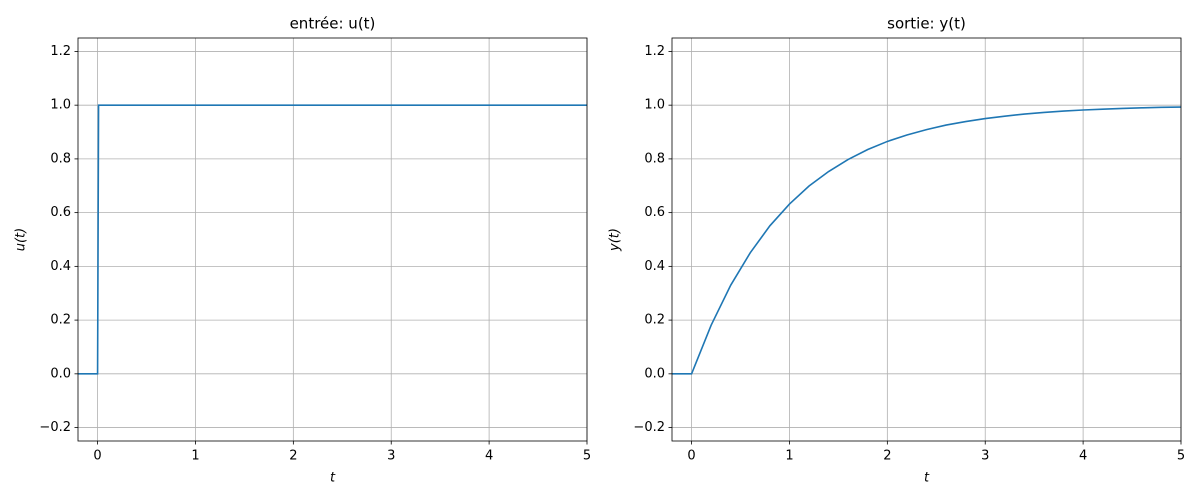 Image resolution: width=1200 pixels, height=500 pixels. Describe the element at coordinates (333, 24) in the screenshot. I see `chart-title: entrée: u(t)` at that location.